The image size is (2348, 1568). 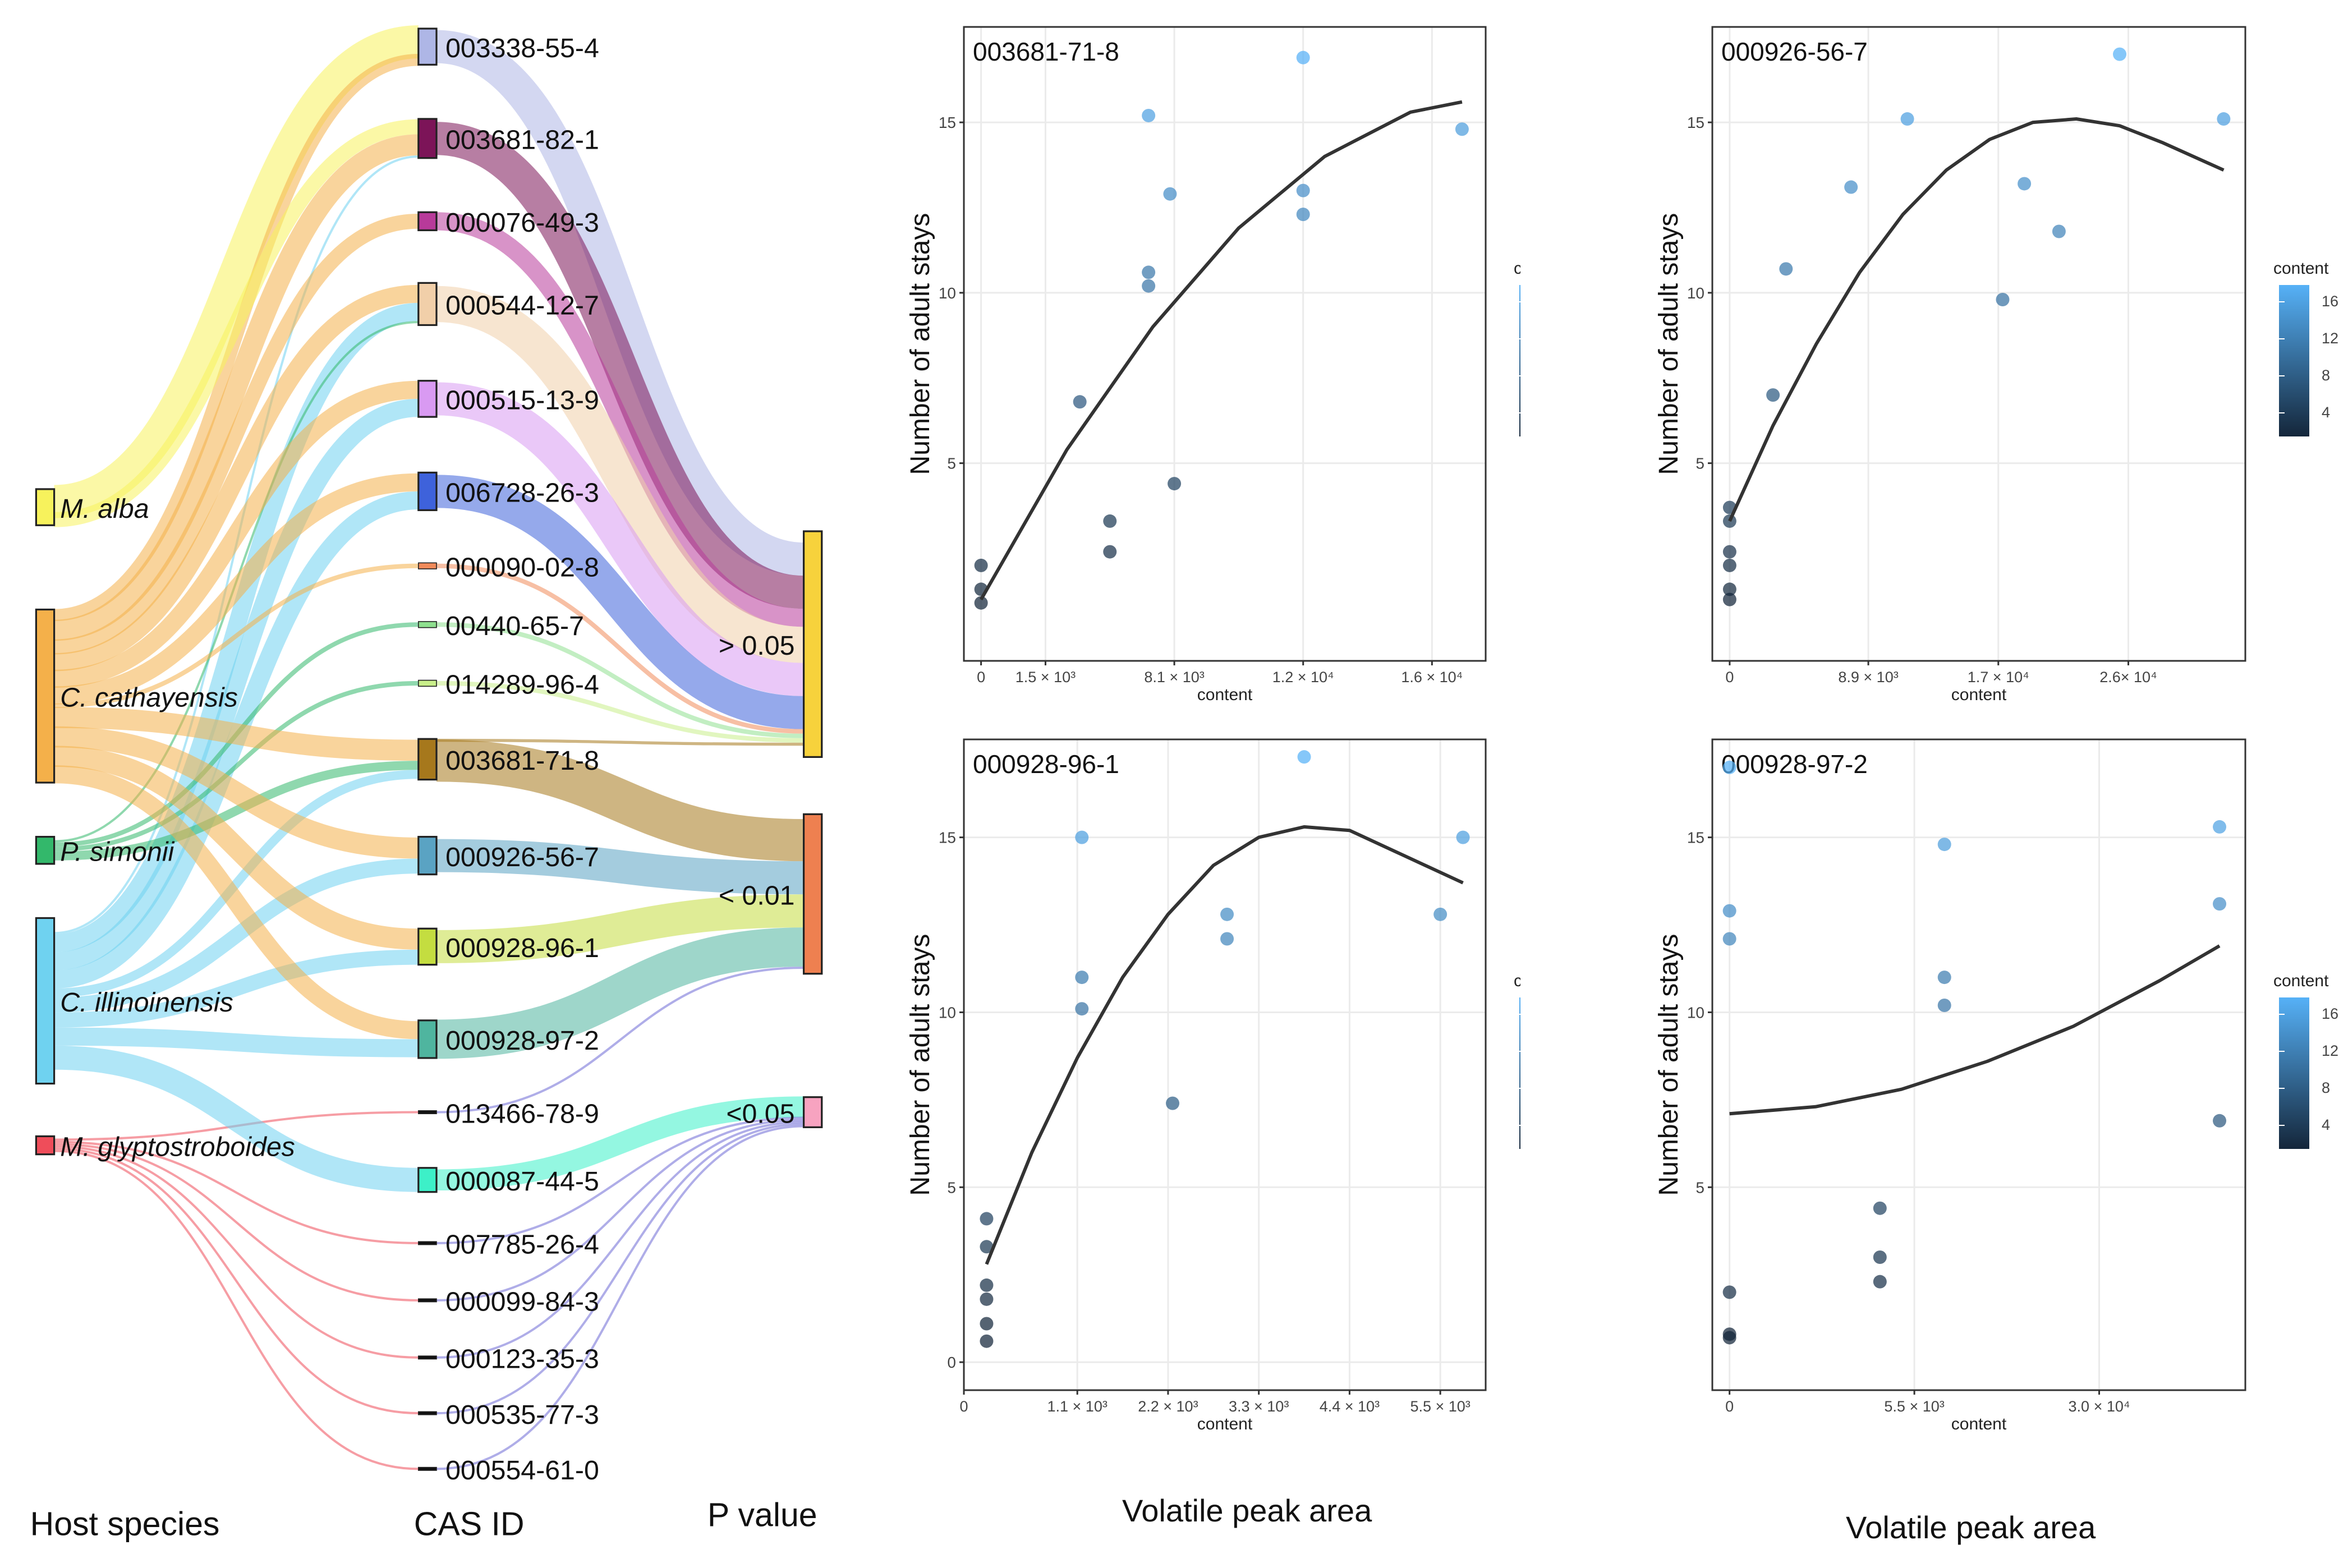 I want to click on x-tick-label: 8.9 × 10³, so click(x=1868, y=677).